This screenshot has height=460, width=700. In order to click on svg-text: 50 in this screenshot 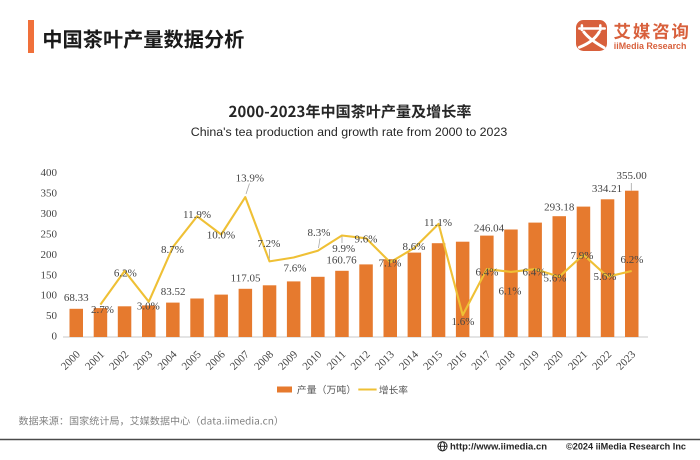, I will do `click(52, 316)`.